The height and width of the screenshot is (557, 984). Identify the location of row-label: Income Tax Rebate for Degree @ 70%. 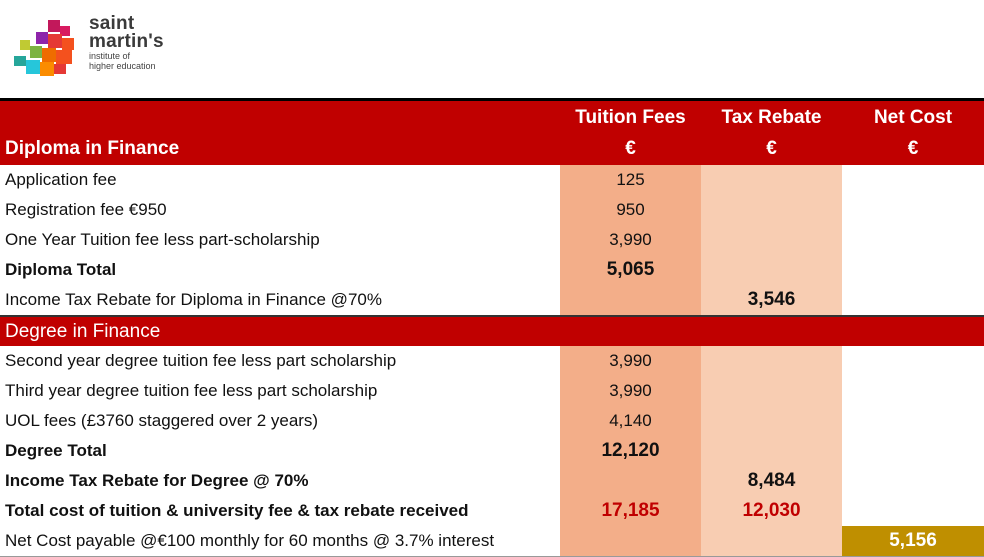
(157, 480).